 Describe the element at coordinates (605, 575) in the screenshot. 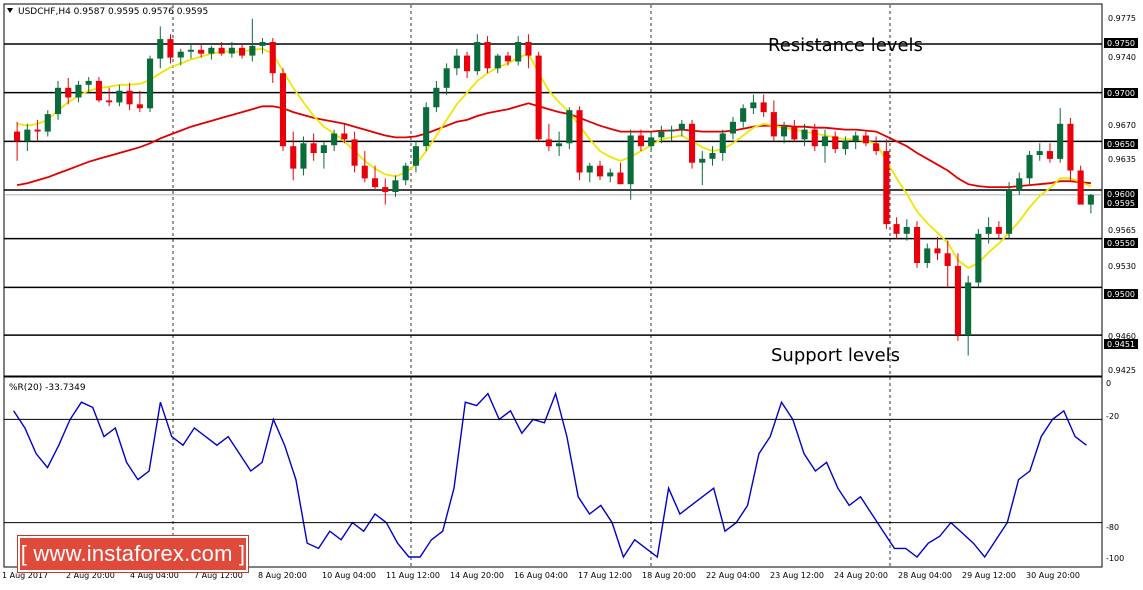

I see `time-label: 17 Aug 12:00` at that location.